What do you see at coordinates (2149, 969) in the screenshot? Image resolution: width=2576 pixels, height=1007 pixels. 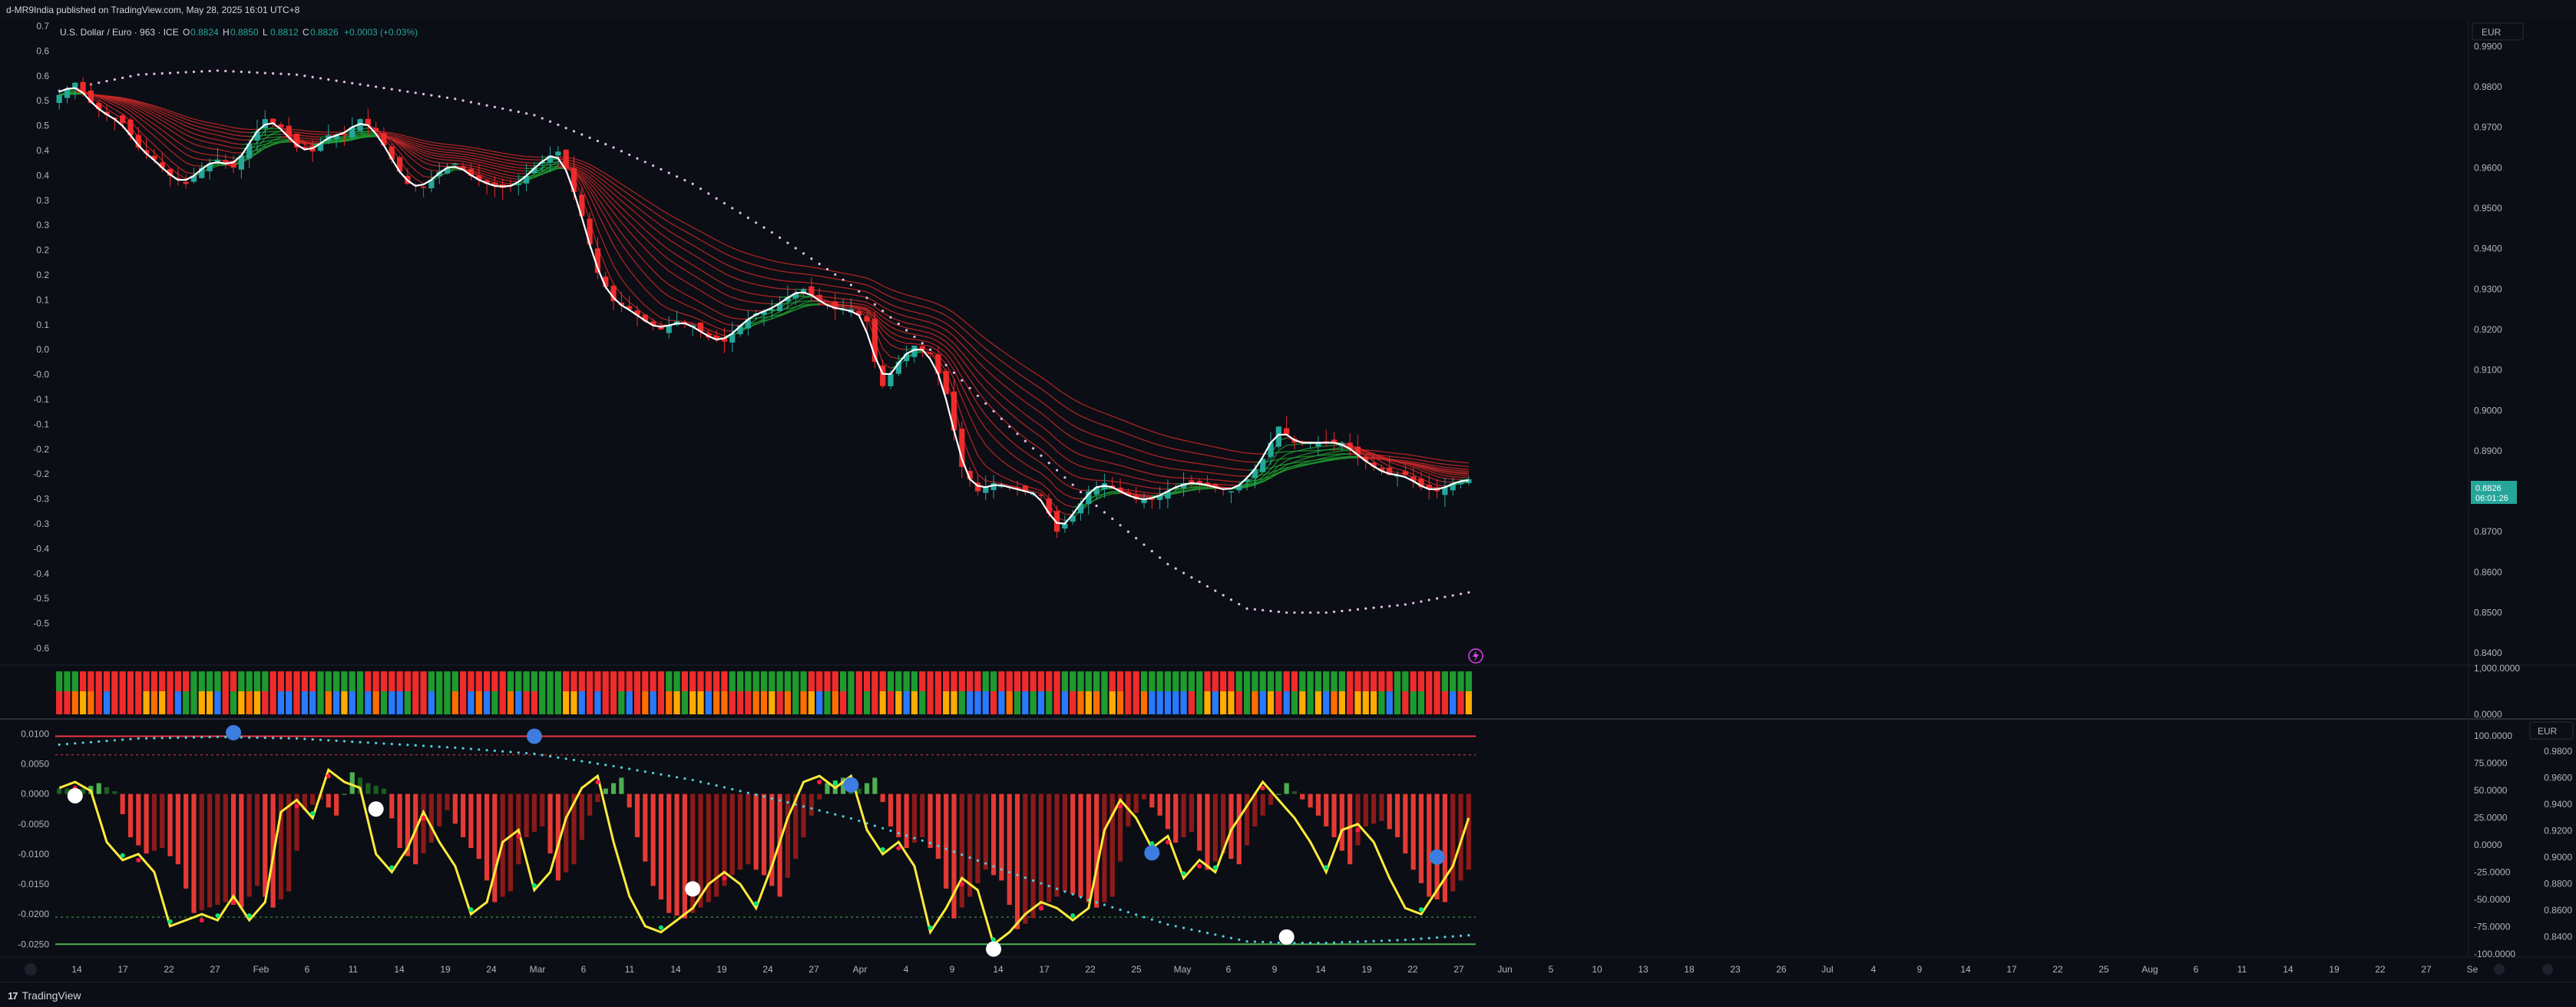 I see `time-axis-tick: Aug` at bounding box center [2149, 969].